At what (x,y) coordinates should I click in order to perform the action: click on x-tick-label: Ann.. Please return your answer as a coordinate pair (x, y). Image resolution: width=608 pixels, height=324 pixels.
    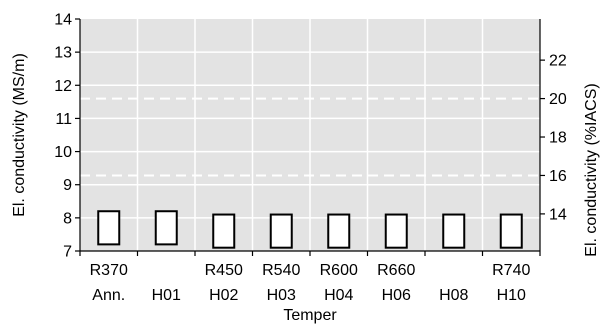
    Looking at the image, I should click on (108, 295).